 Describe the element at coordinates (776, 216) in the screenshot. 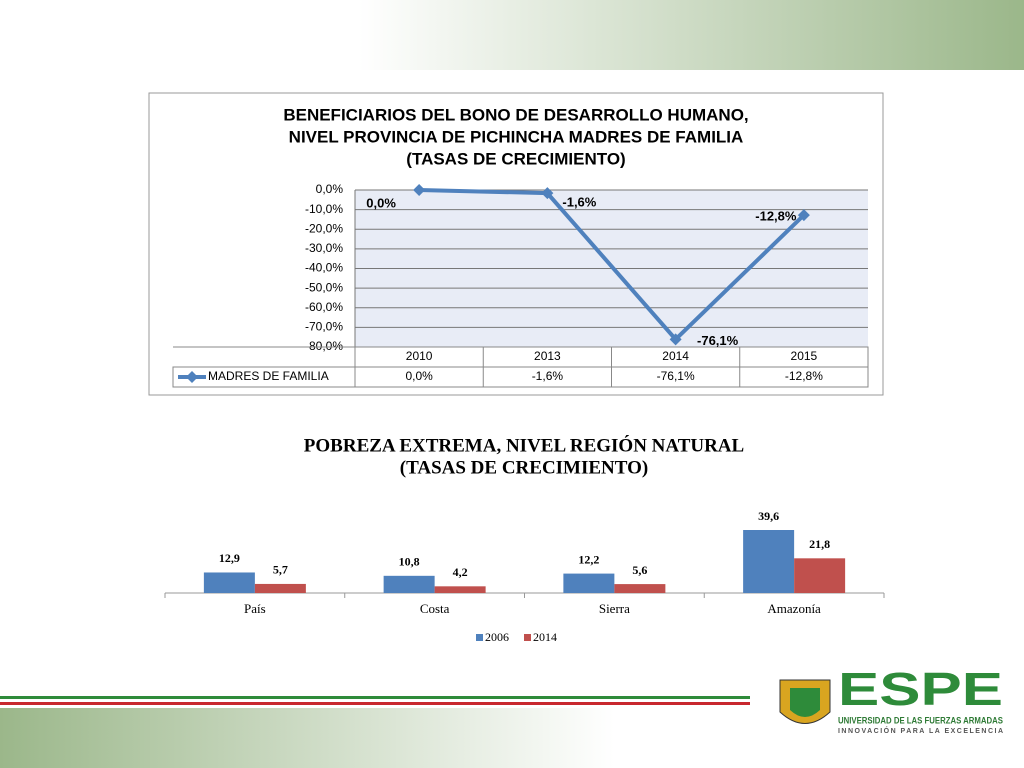

I see `data-label: -12,8%` at that location.